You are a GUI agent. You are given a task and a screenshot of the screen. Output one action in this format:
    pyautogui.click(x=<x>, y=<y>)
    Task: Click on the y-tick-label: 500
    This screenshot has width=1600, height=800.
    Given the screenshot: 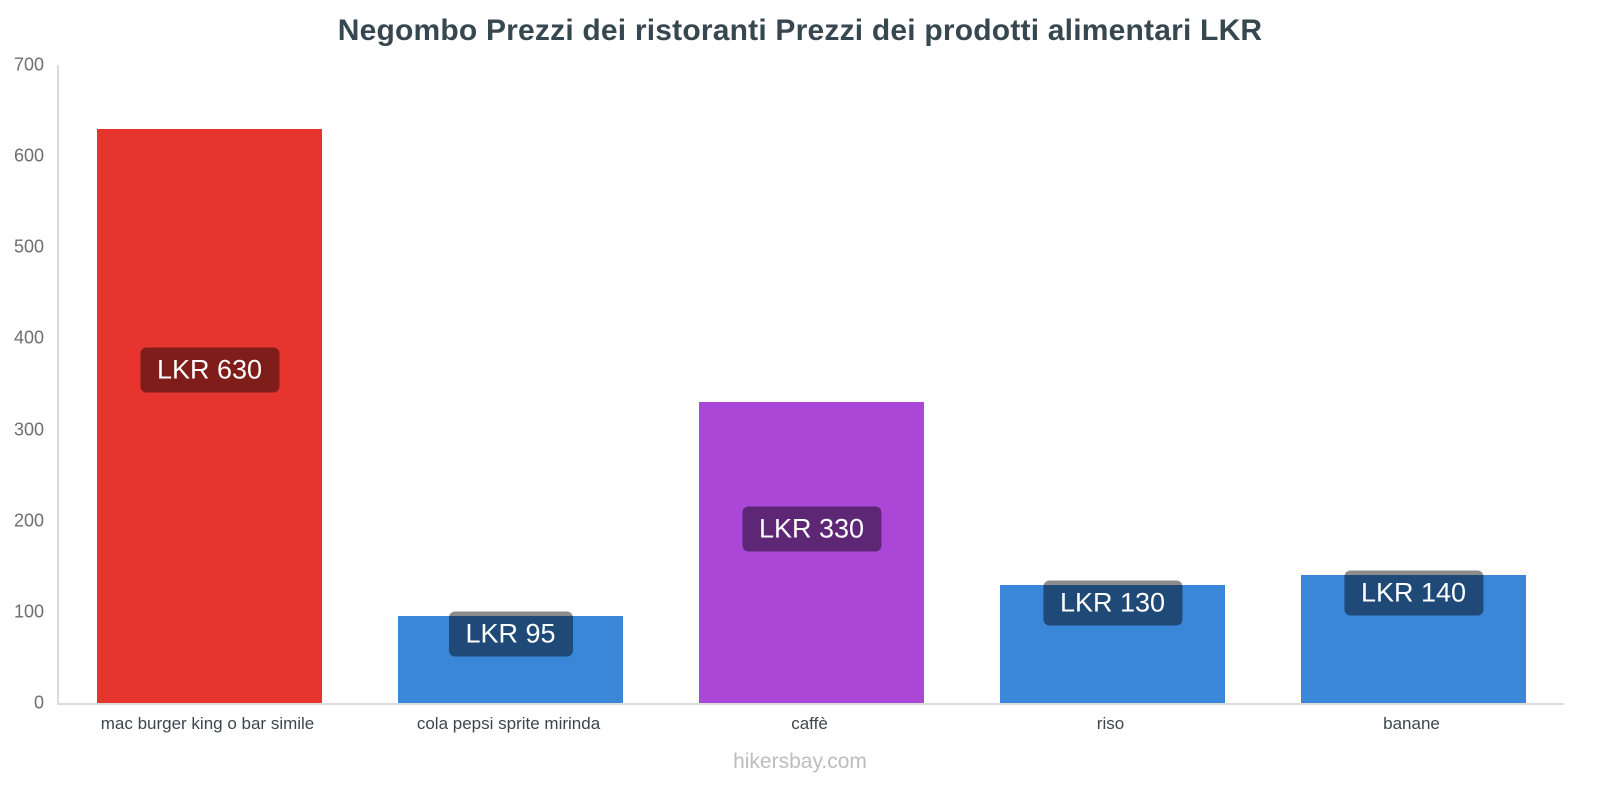 What is the action you would take?
    pyautogui.click(x=28, y=246)
    